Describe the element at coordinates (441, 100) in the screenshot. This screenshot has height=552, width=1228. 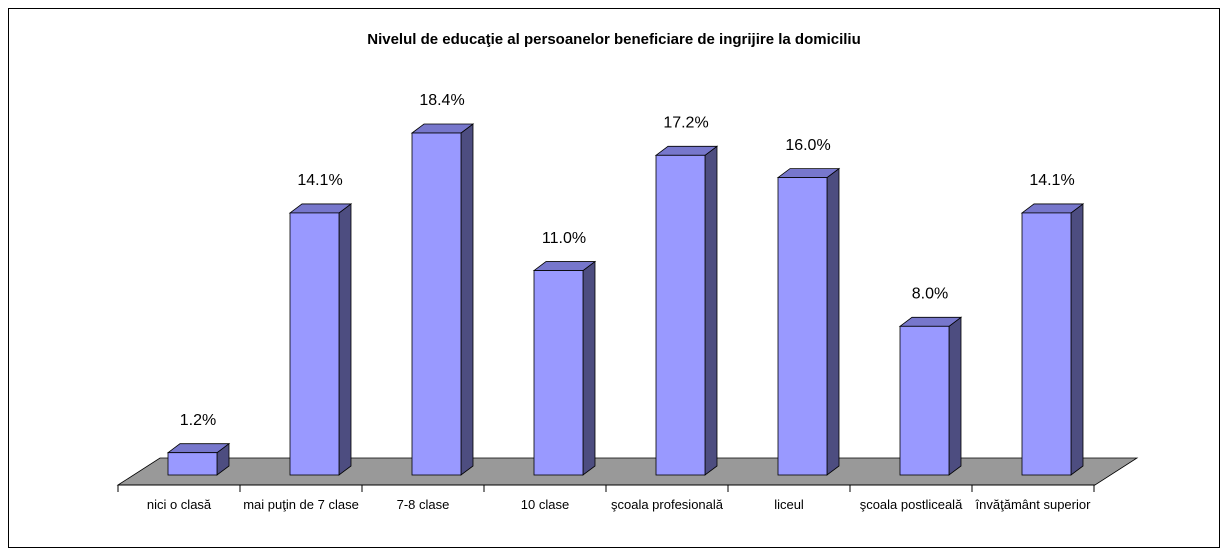
I see `value-label: 18.4%` at that location.